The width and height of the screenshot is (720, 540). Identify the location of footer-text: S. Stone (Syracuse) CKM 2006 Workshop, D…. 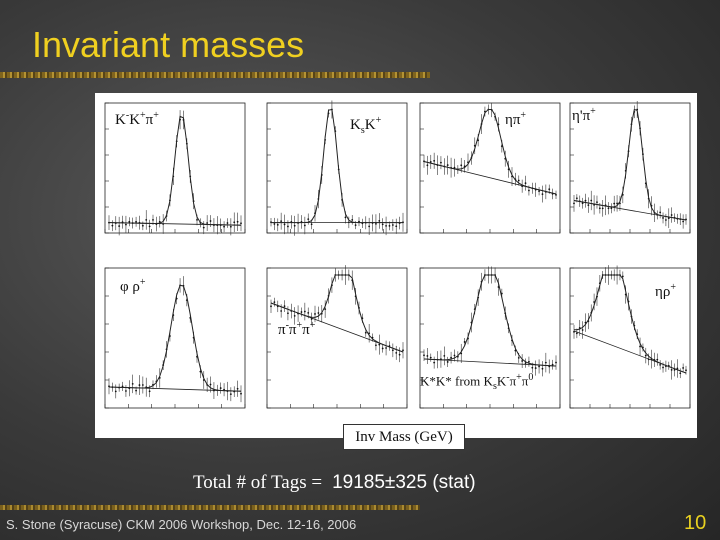
(181, 524).